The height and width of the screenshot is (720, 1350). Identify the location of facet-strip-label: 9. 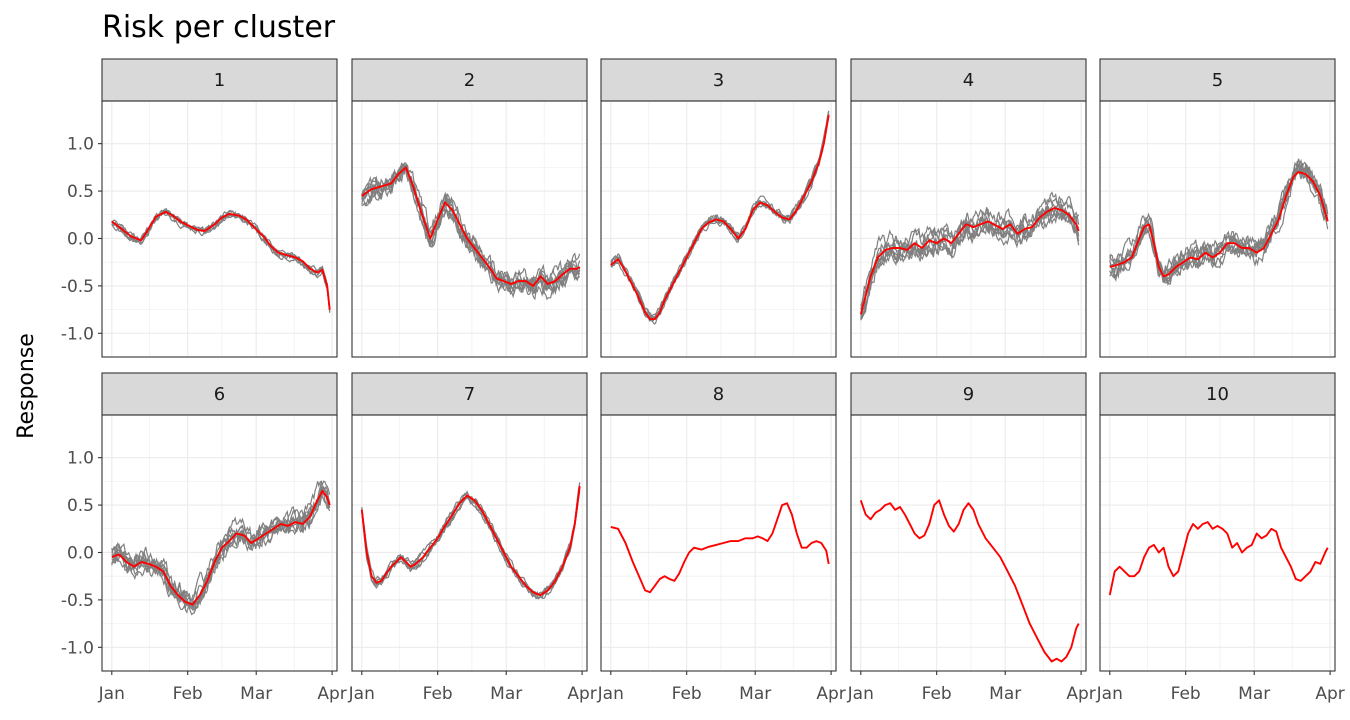
(968, 394).